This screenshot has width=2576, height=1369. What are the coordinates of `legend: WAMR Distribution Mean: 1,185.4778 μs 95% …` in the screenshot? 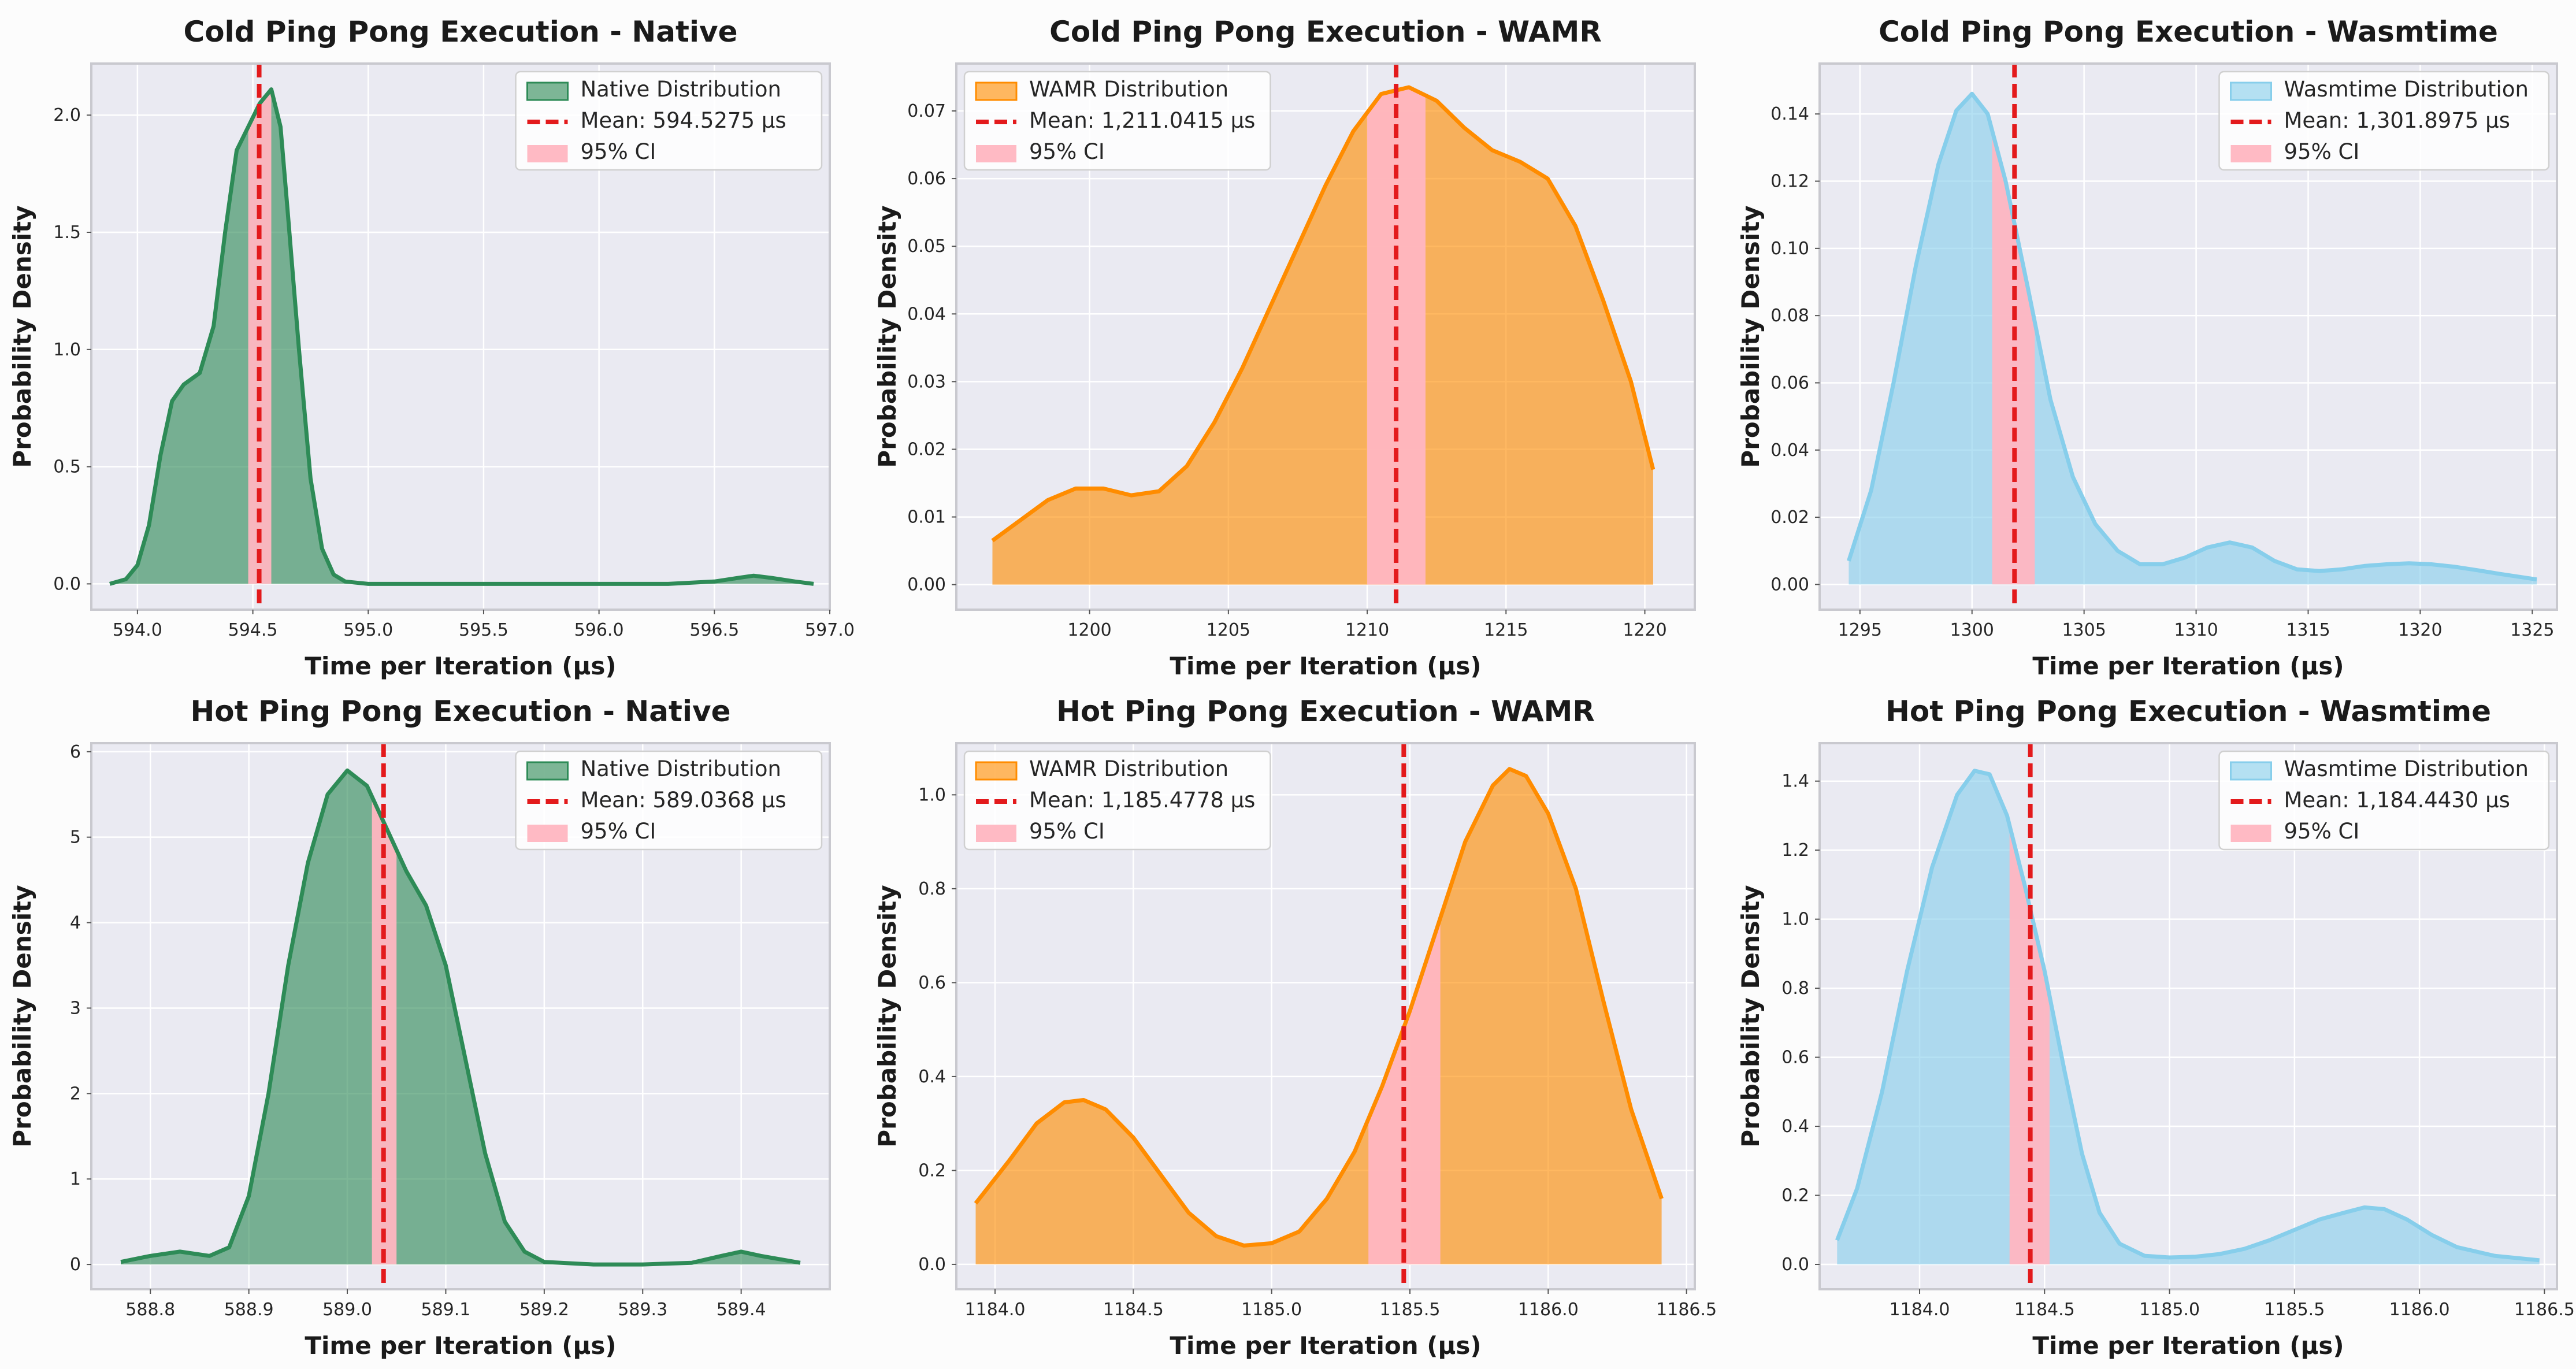 It's located at (1117, 800).